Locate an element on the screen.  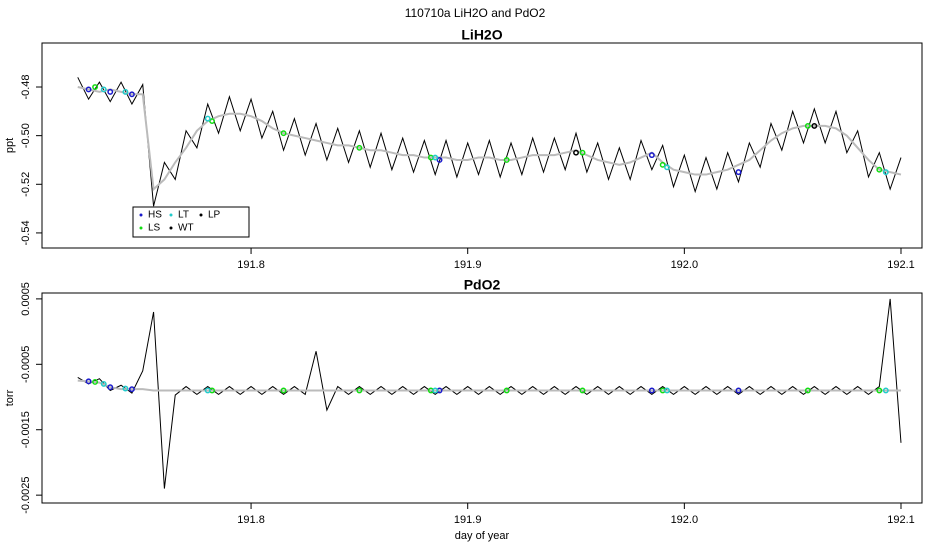
panel-title: LiH2O is located at coordinates (481, 35).